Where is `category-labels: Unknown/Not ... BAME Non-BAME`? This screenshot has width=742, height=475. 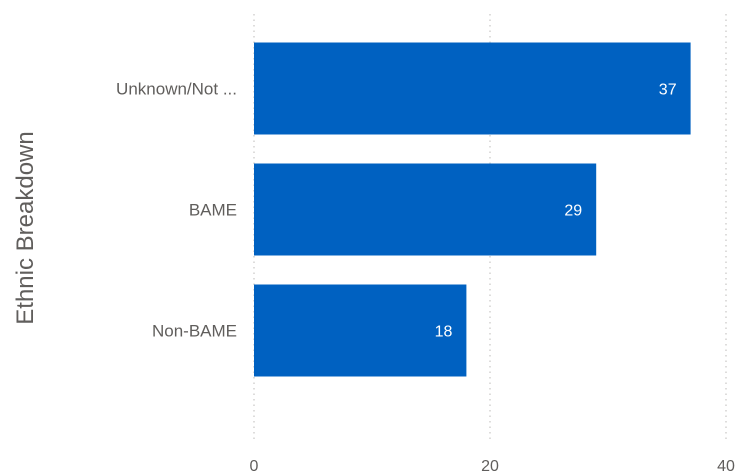 category-labels: Unknown/Not ... BAME Non-BAME is located at coordinates (176, 210).